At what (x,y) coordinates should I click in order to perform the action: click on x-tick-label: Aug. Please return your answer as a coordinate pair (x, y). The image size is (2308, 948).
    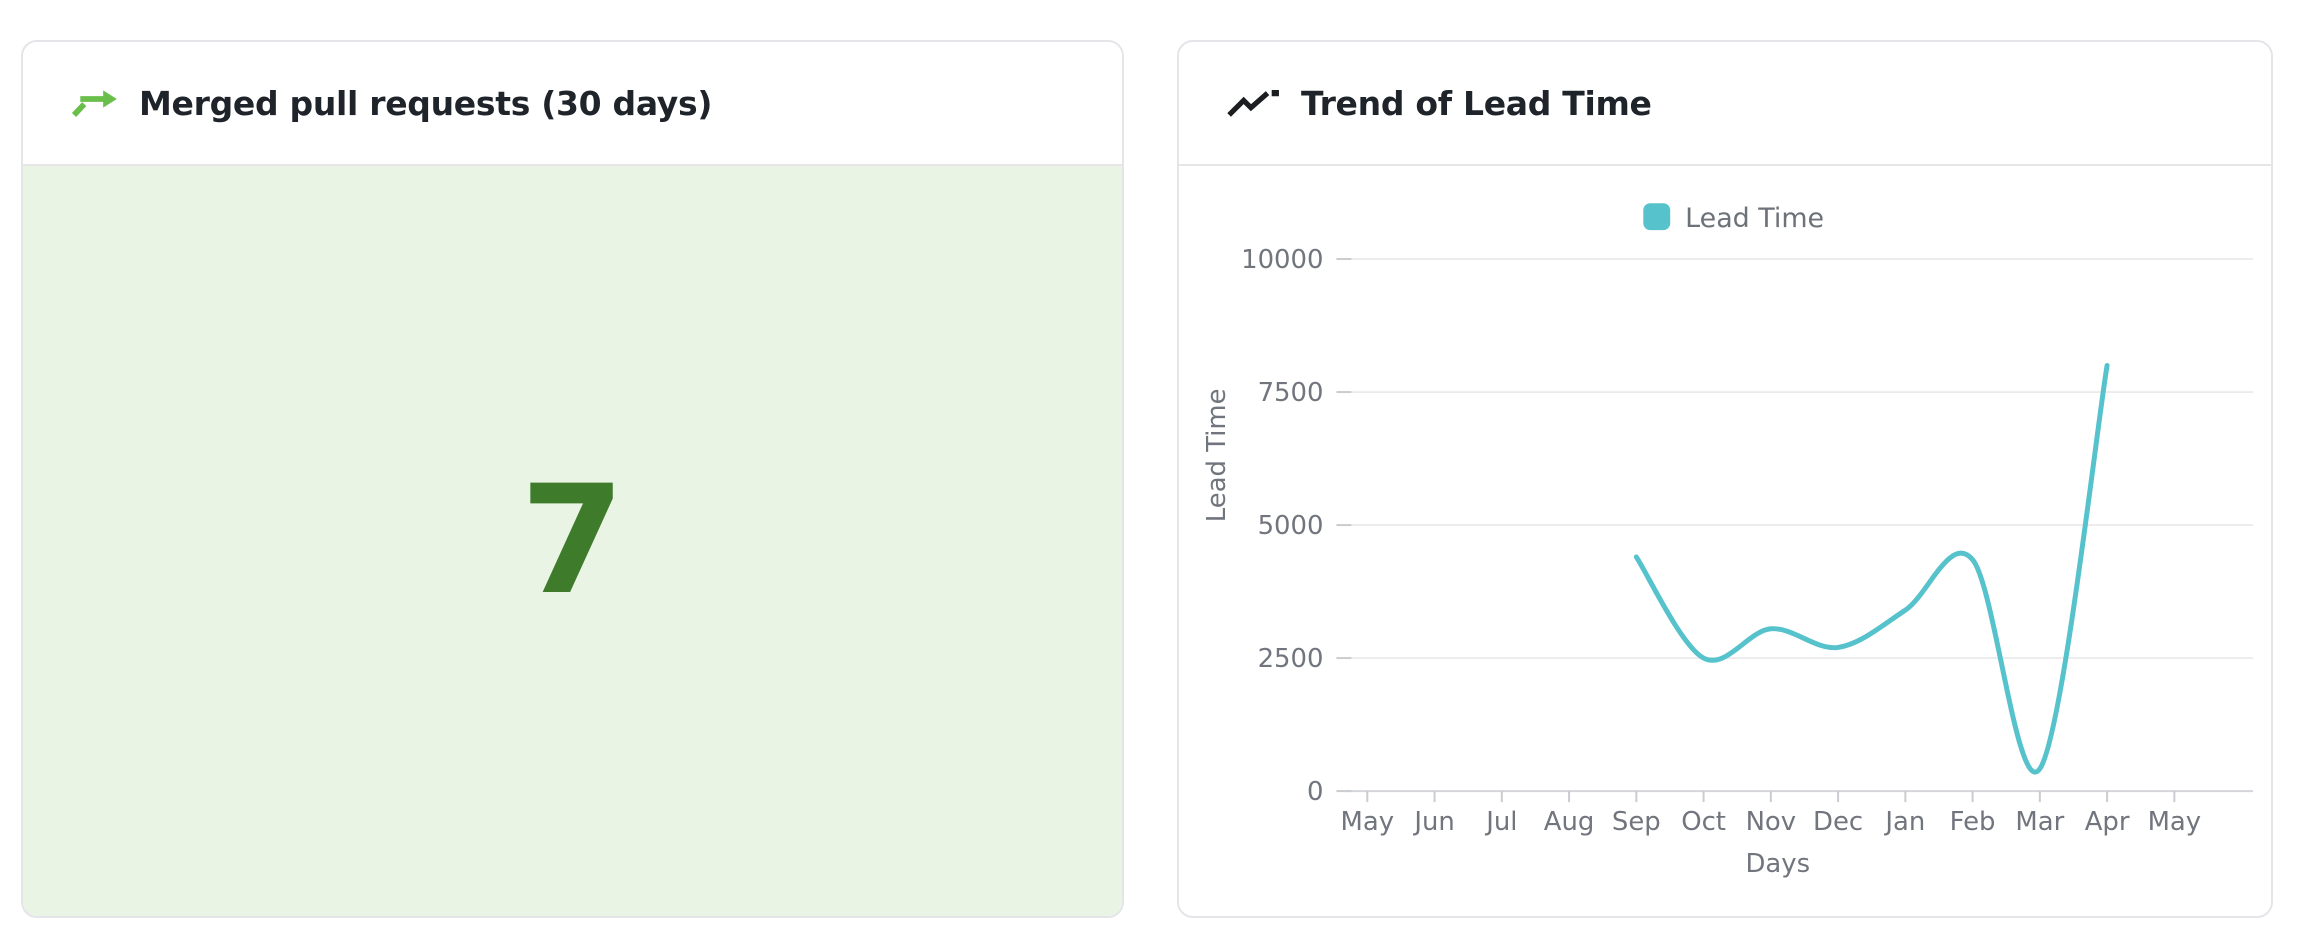
    Looking at the image, I should click on (1569, 822).